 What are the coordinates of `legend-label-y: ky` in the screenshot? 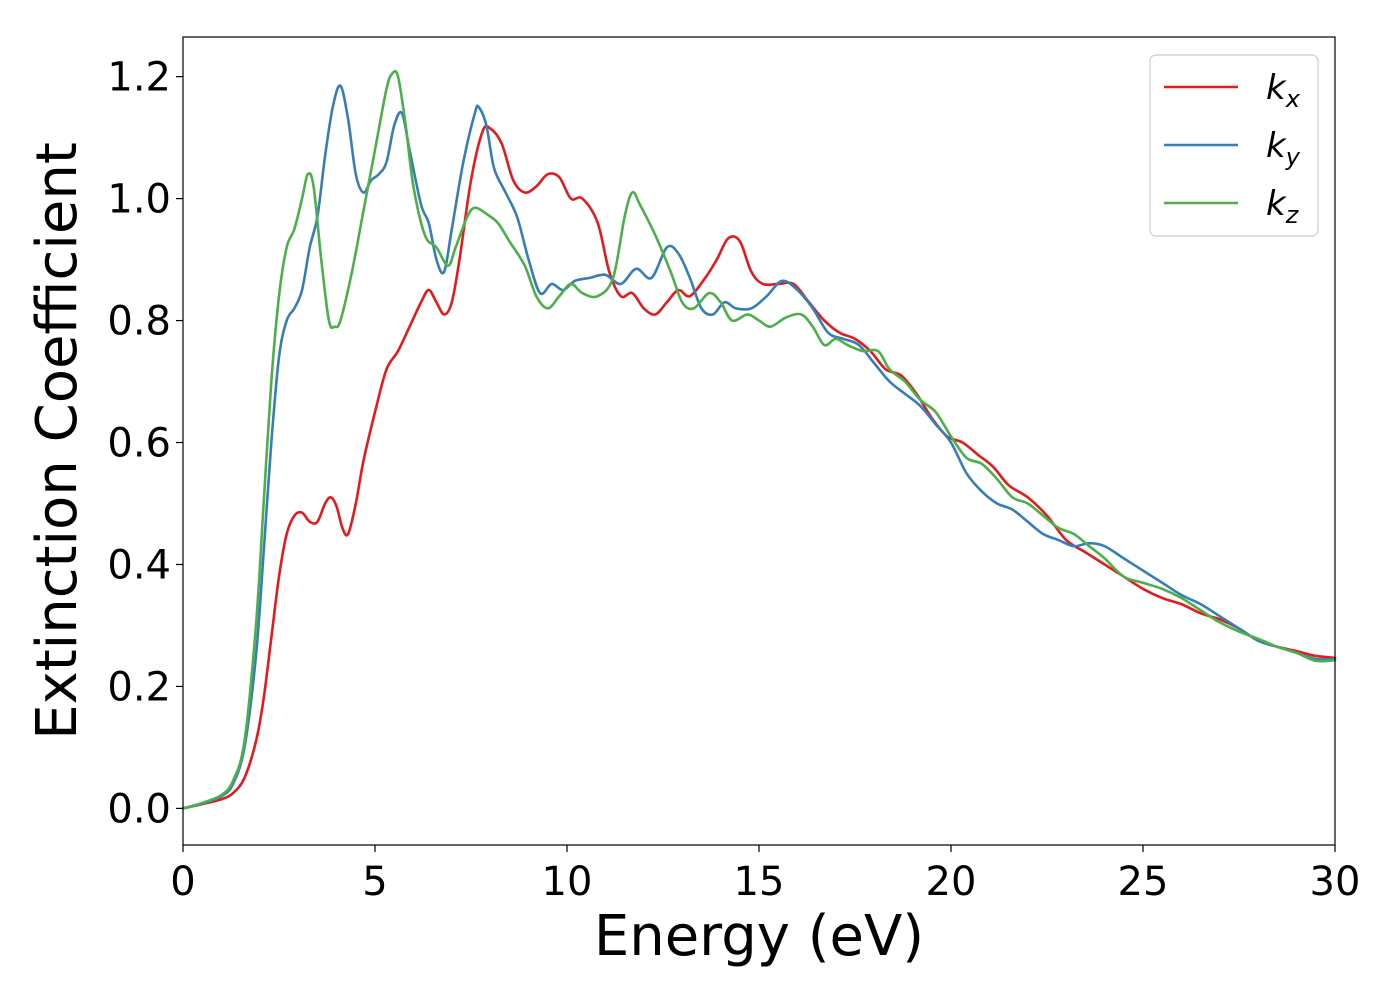 It's located at (1283, 148).